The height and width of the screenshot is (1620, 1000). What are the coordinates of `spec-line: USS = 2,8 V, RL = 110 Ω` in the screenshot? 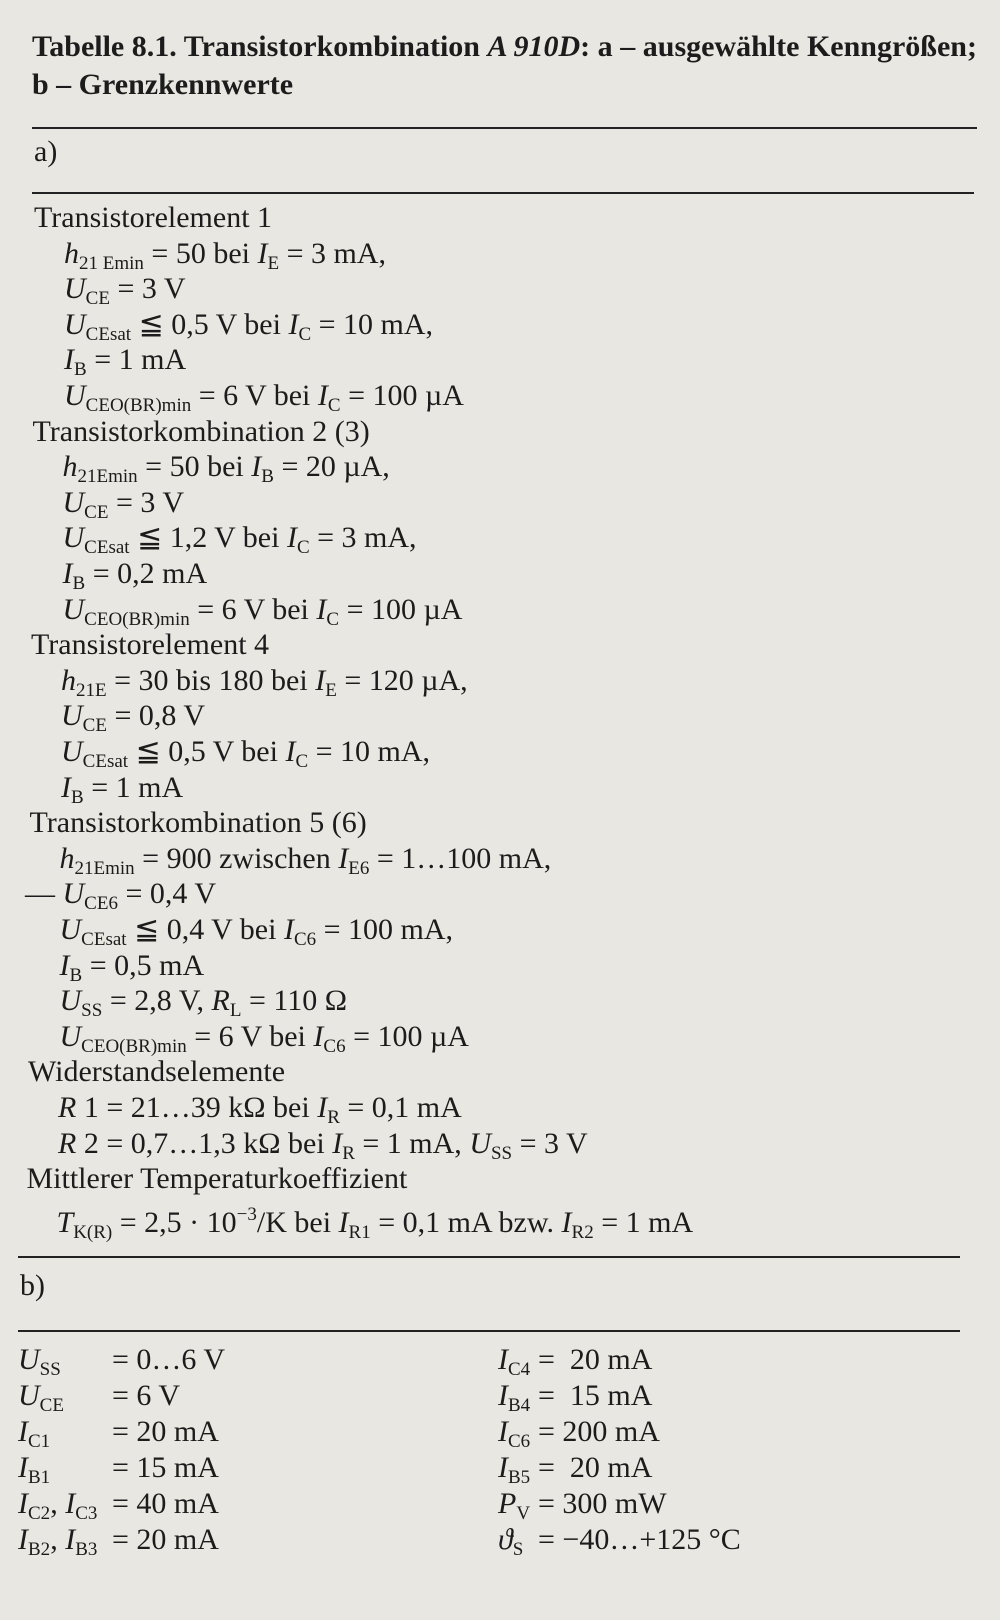 It's located at (204, 1006).